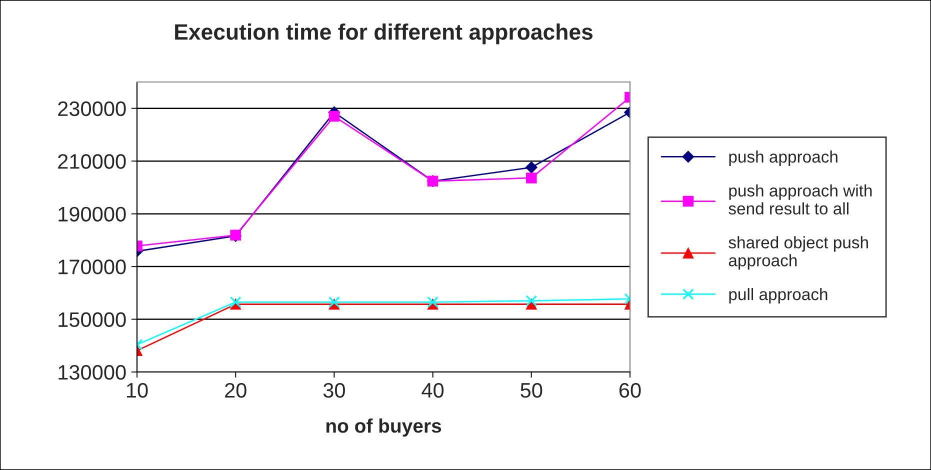  I want to click on legend-label: push approach, so click(783, 158).